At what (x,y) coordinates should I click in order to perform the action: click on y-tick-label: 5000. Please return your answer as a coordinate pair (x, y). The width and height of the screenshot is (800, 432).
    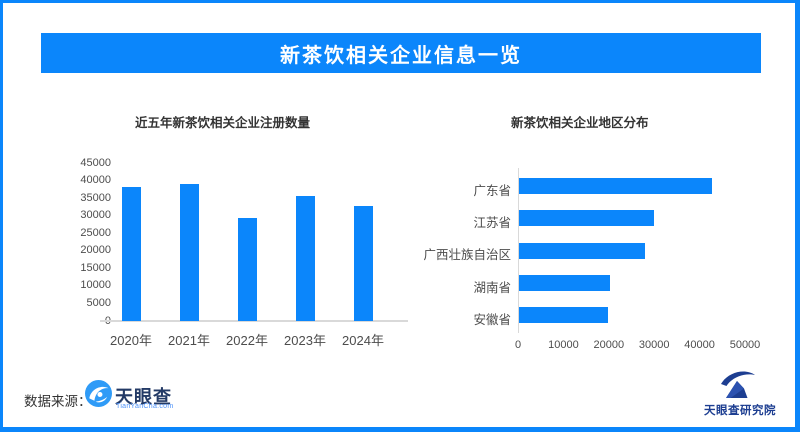
    Looking at the image, I should click on (98, 302).